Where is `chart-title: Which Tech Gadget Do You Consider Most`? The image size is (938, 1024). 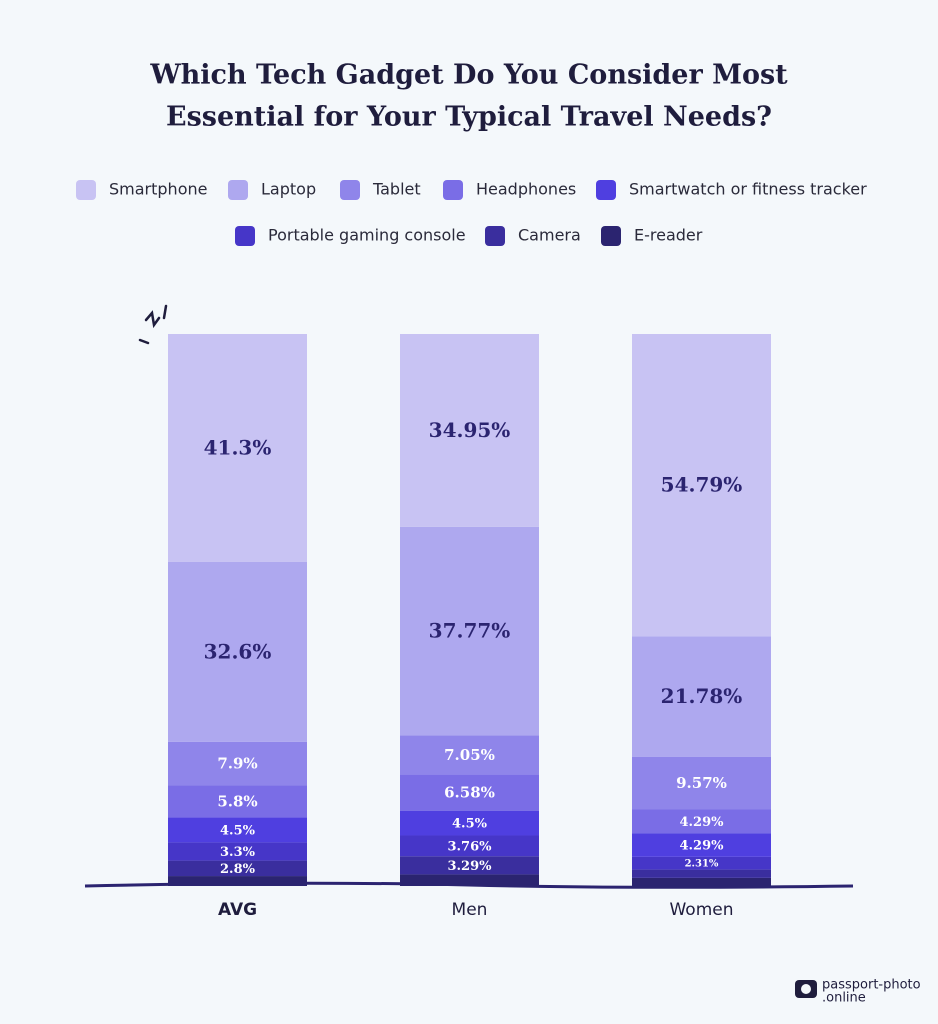
chart-title: Which Tech Gadget Do You Consider Most is located at coordinates (468, 75).